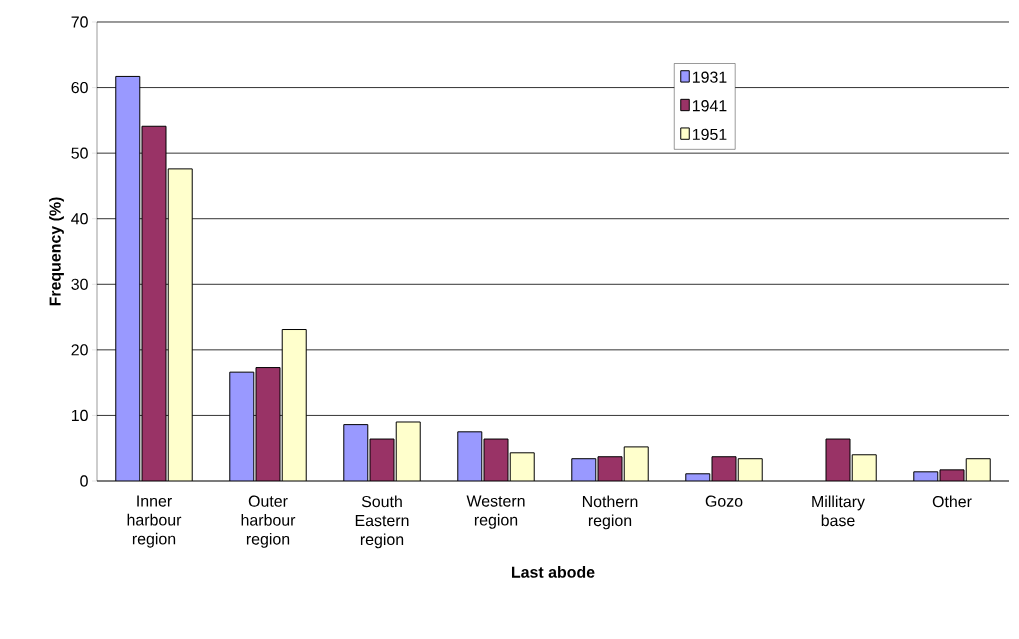 The width and height of the screenshot is (1019, 639). Describe the element at coordinates (79, 87) in the screenshot. I see `y-tick-label: 60` at that location.